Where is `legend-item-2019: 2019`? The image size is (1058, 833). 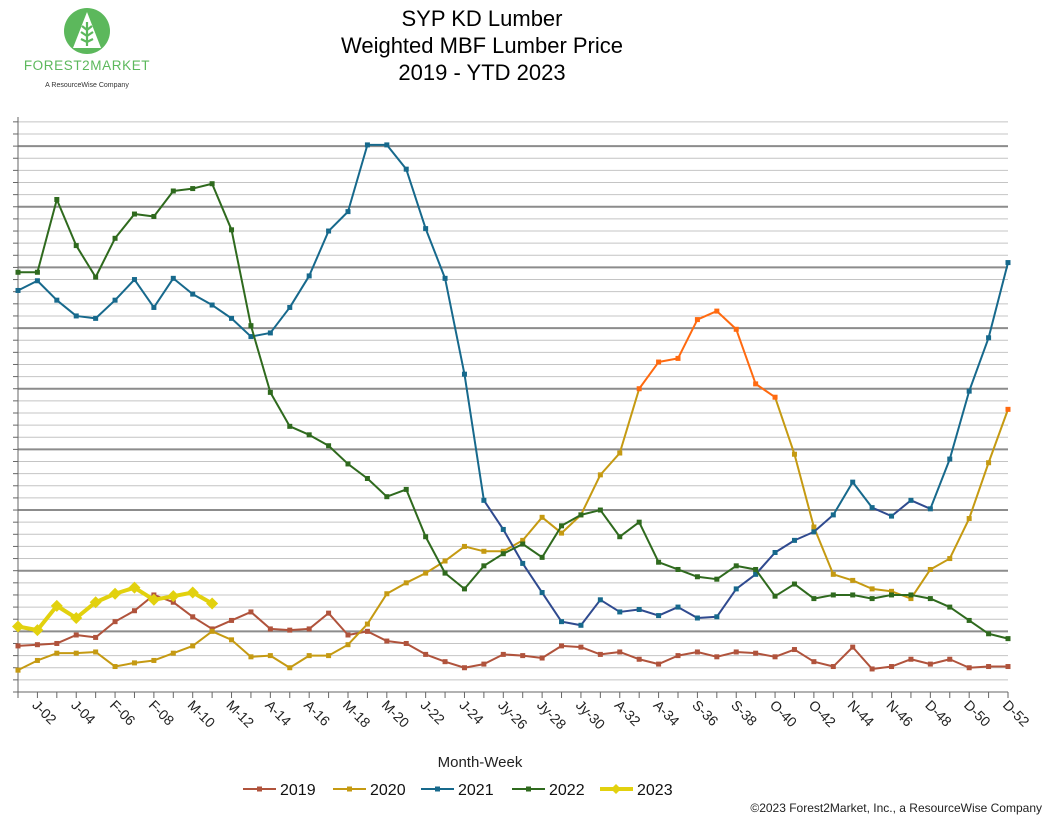
legend-item-2019: 2019 is located at coordinates (279, 790).